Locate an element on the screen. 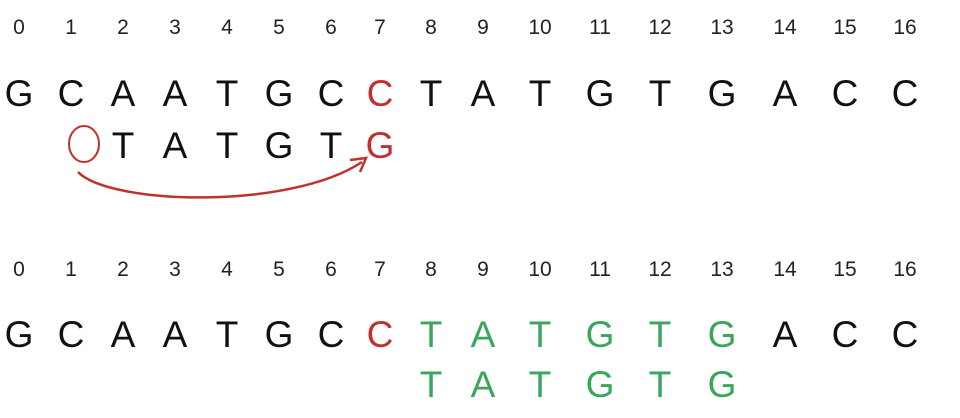 The width and height of the screenshot is (960, 418). arrow-head-icon is located at coordinates (359, 164).